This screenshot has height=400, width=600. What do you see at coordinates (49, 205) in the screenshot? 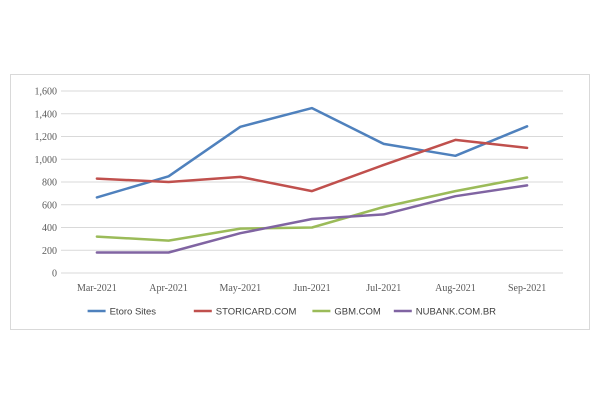
I see `y-tick-label: 600` at bounding box center [49, 205].